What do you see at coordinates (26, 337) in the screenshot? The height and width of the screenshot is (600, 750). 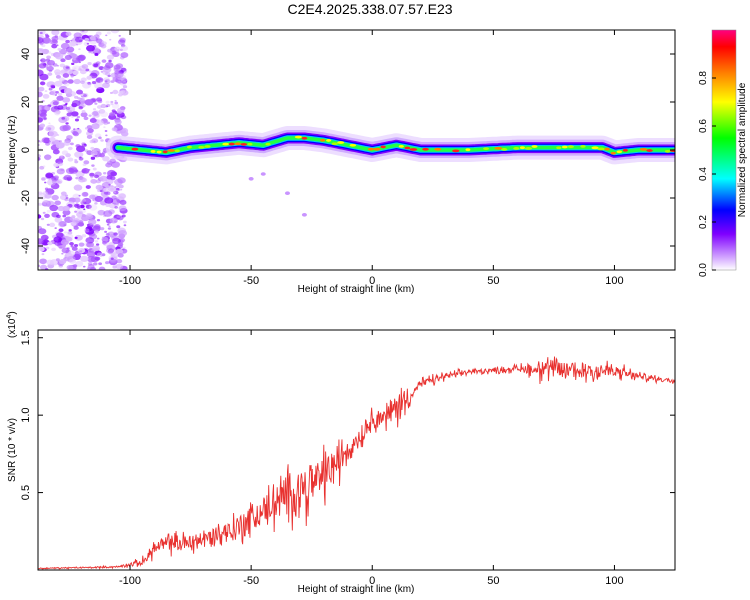 I see `y-tick-label: 1.5` at bounding box center [26, 337].